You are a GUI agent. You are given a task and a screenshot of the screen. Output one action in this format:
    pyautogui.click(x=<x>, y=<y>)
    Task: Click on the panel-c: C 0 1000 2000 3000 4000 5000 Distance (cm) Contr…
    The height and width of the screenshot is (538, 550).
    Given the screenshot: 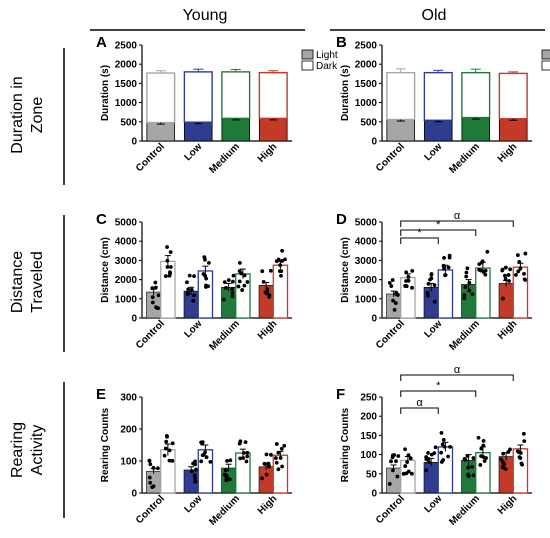 What is the action you would take?
    pyautogui.click(x=194, y=282)
    